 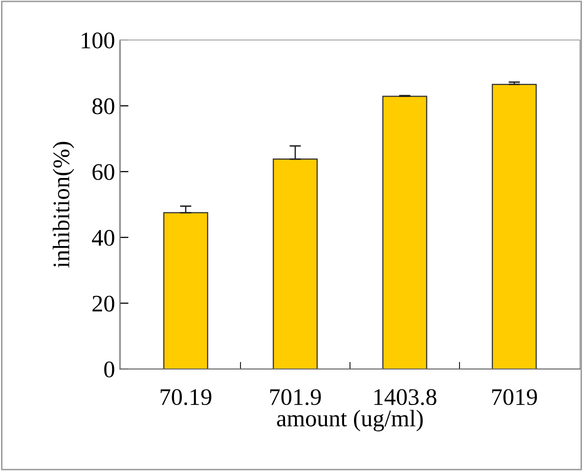 What do you see at coordinates (109, 369) in the screenshot?
I see `y-tick-label: 0` at bounding box center [109, 369].